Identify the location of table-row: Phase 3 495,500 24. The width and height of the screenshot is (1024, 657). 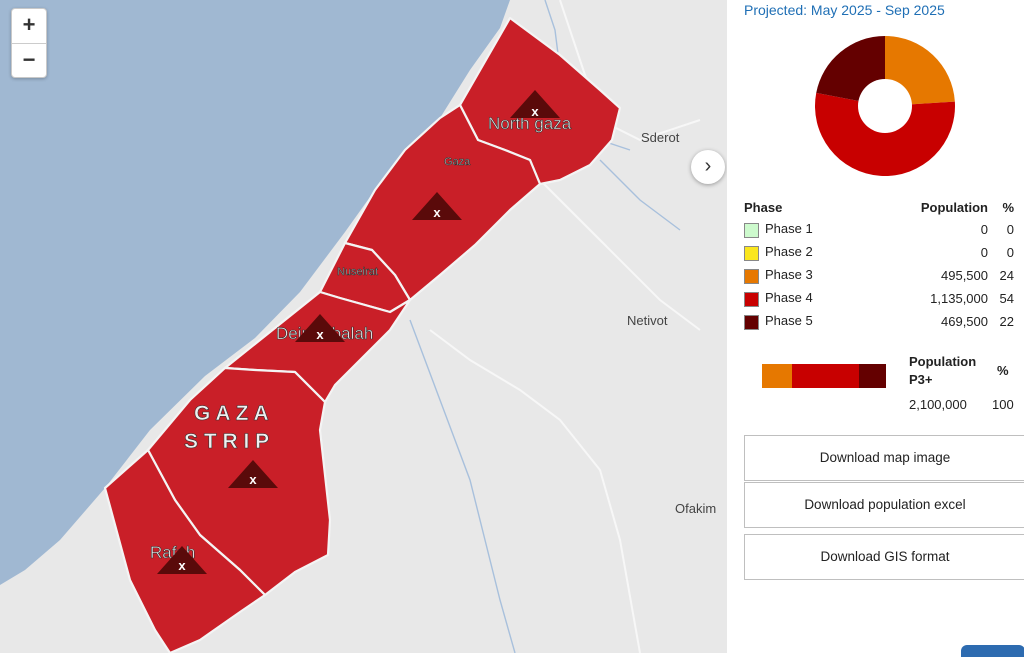
(879, 275).